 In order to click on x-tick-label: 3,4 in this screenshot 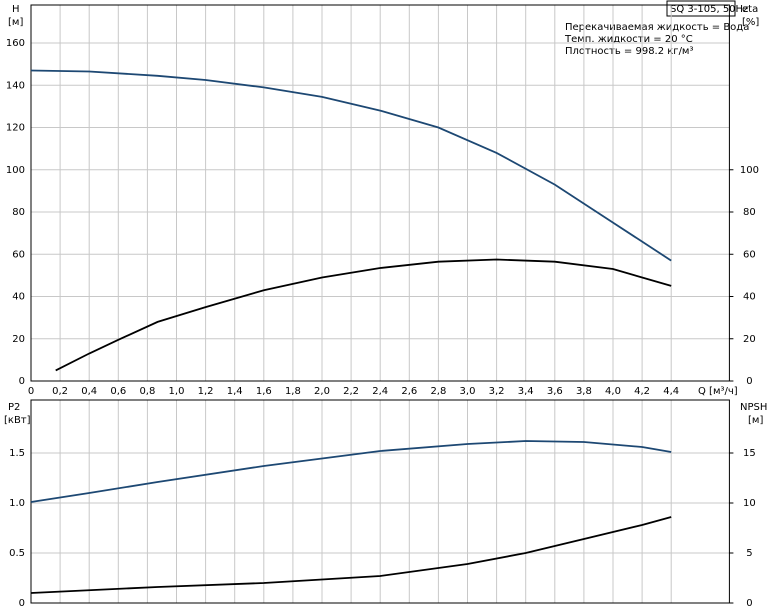, I will do `click(526, 391)`.